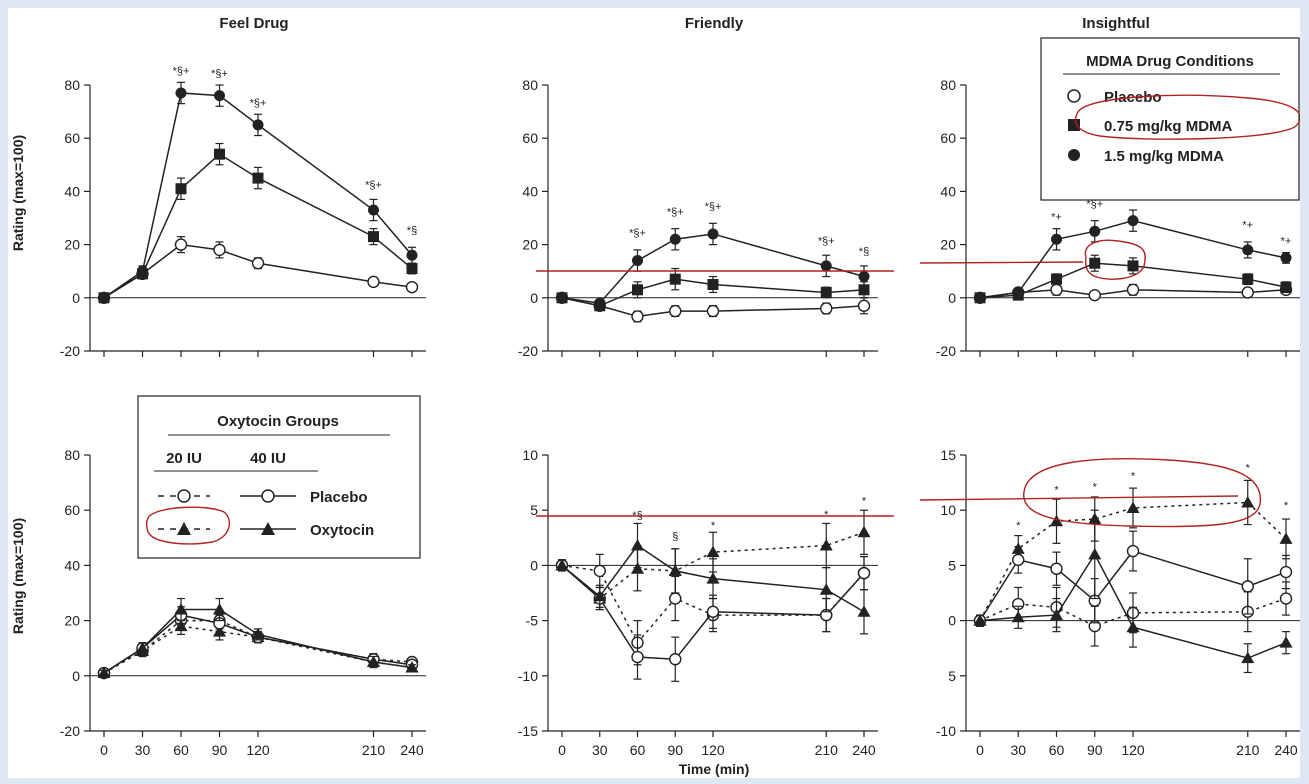  I want to click on legend-oxy-placebo-label: Placebo, so click(339, 497).